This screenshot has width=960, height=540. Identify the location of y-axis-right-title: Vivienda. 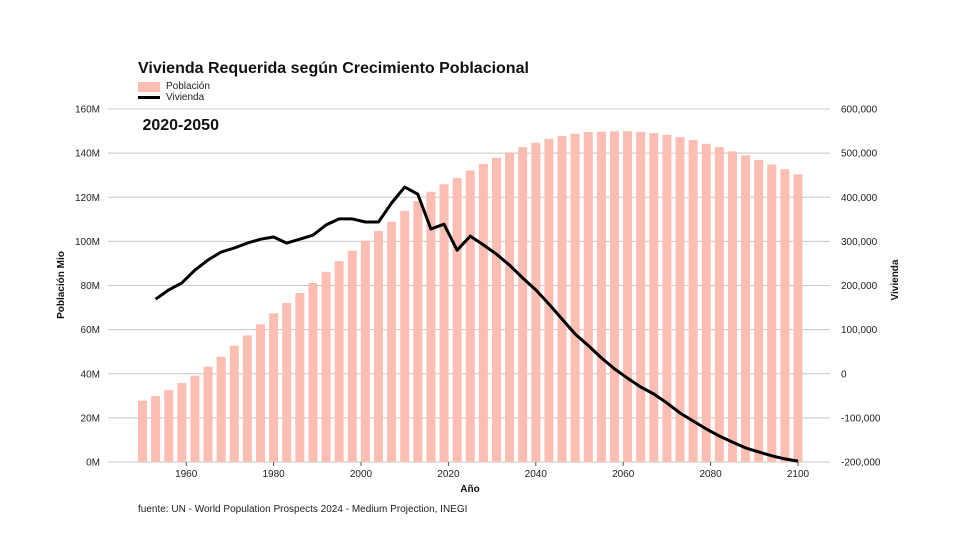
(895, 279).